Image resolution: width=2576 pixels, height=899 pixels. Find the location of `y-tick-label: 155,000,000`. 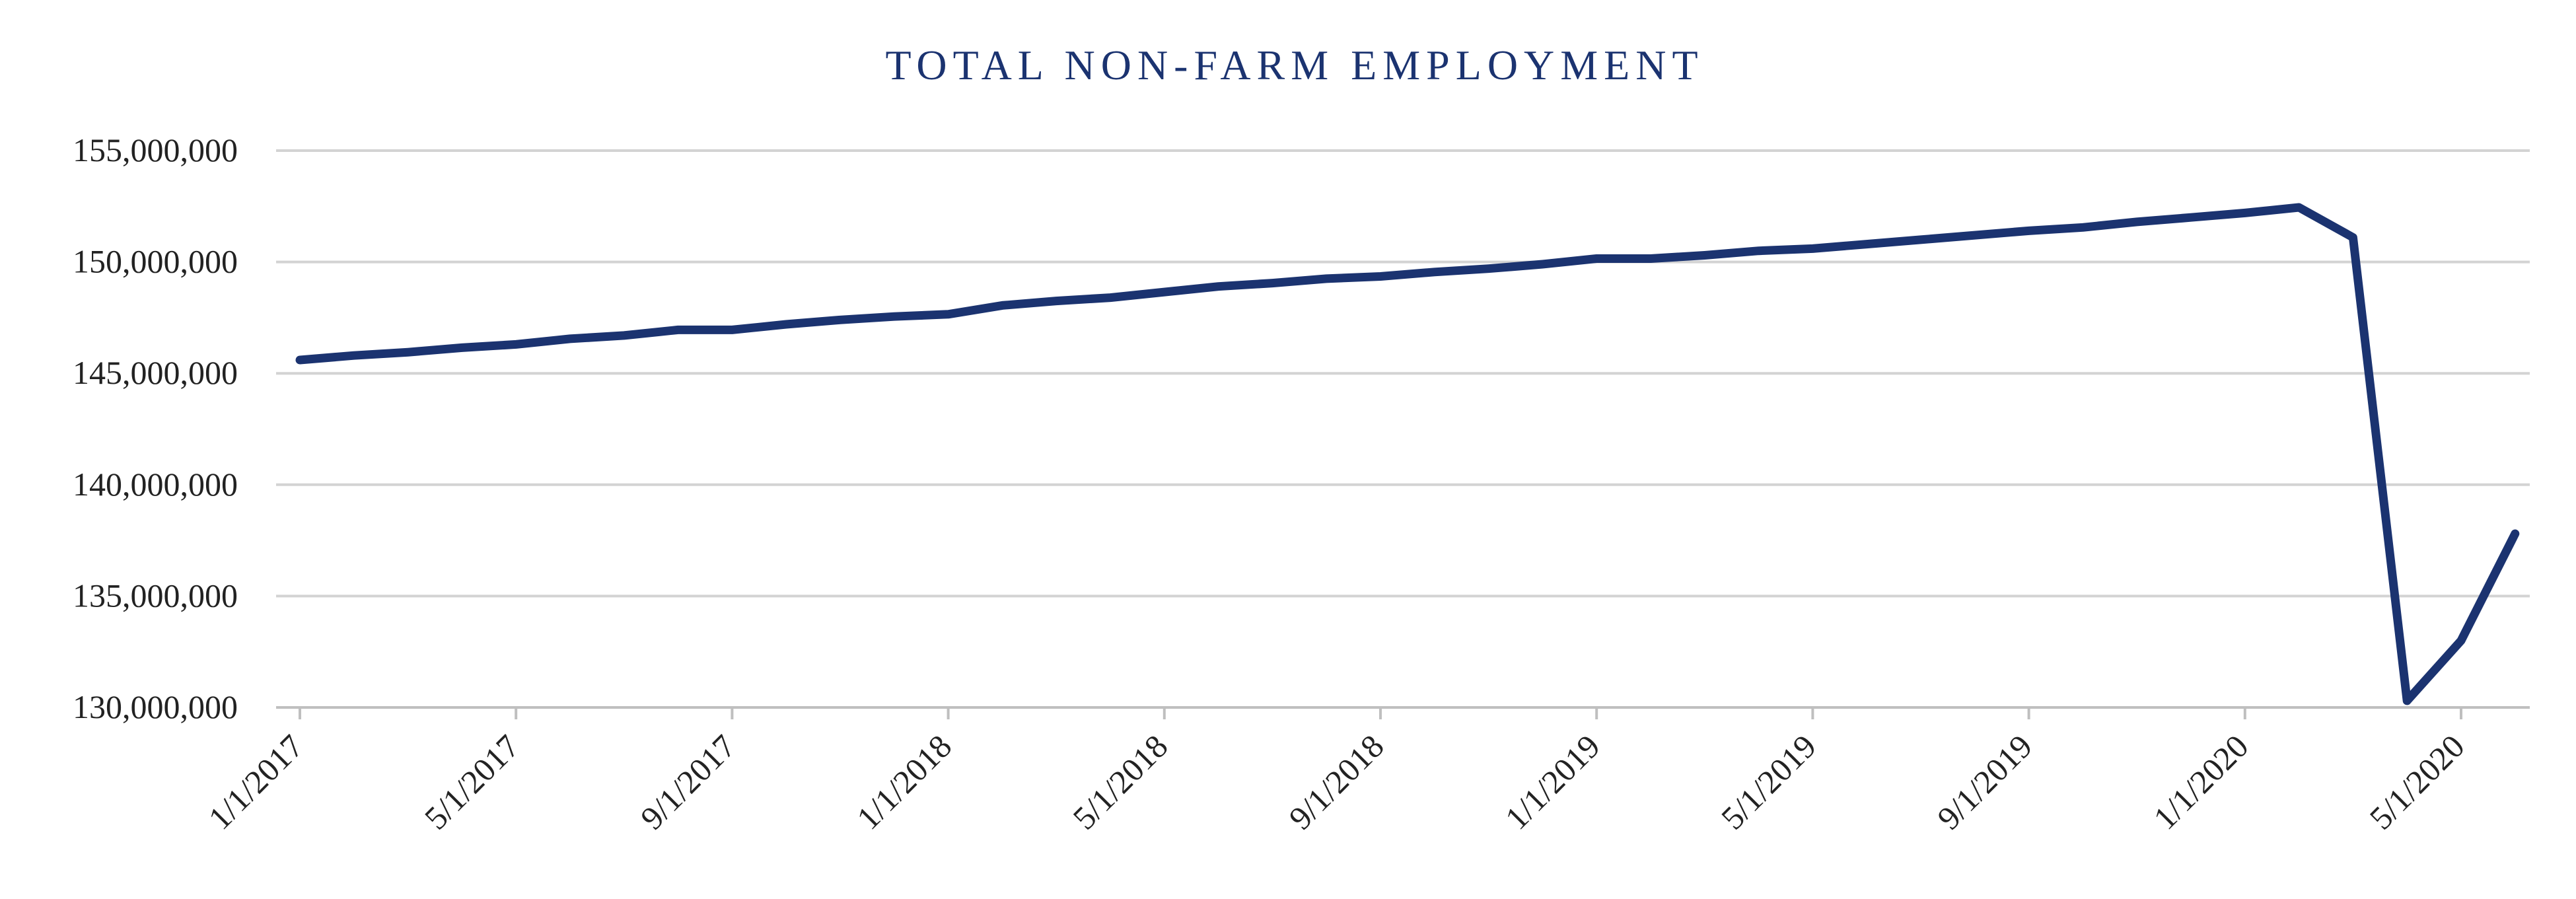

y-tick-label: 155,000,000 is located at coordinates (155, 149).